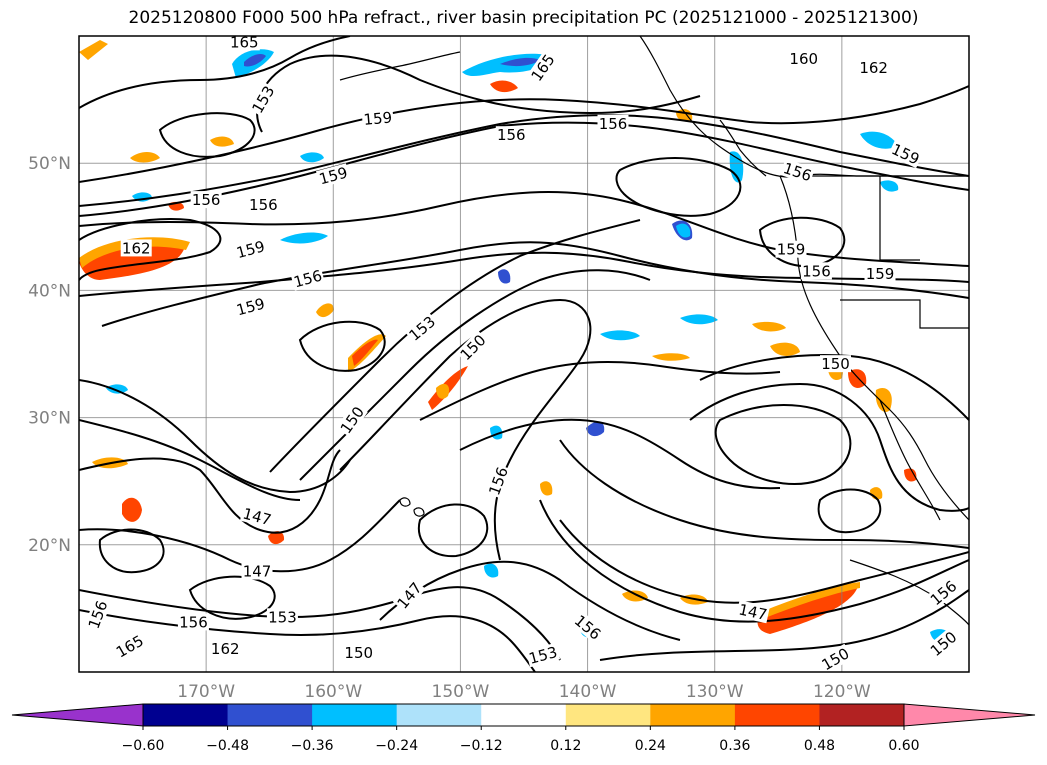  Describe the element at coordinates (396, 746) in the screenshot. I see `colorbar-tick-label: −0.24` at that location.